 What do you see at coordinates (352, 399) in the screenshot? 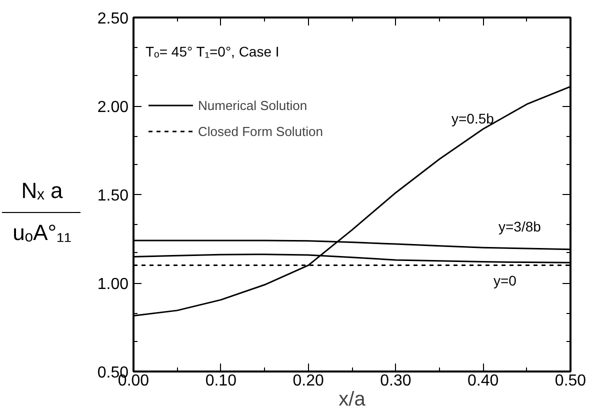
I see `x-axis-title: x/a` at bounding box center [352, 399].